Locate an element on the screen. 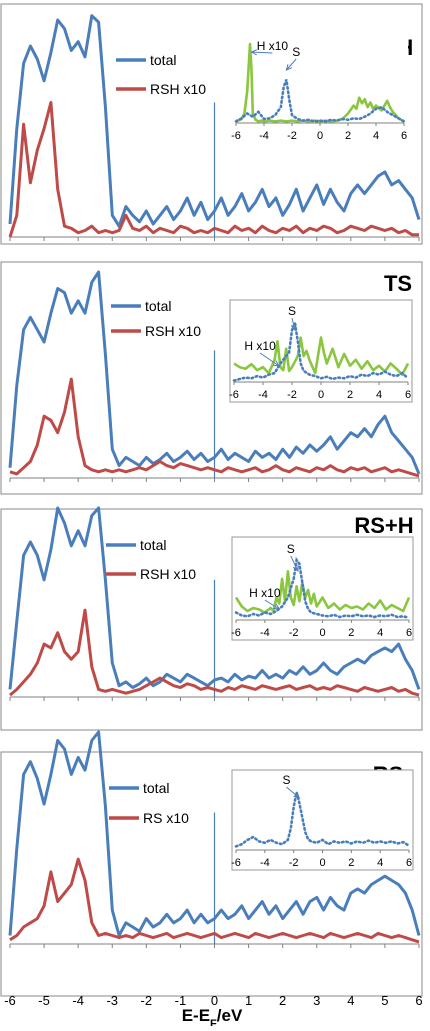 Image resolution: width=430 pixels, height=1031 pixels. x-axis-label-unit: /eV is located at coordinates (230, 1015).